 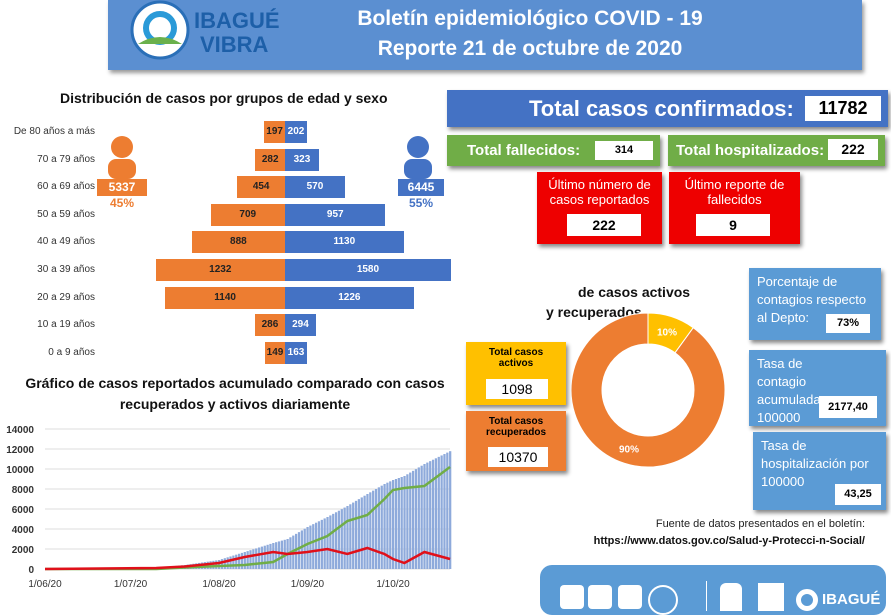 I want to click on last-deaths-panel: Último reporte de fallecidos 9, so click(x=734, y=208).